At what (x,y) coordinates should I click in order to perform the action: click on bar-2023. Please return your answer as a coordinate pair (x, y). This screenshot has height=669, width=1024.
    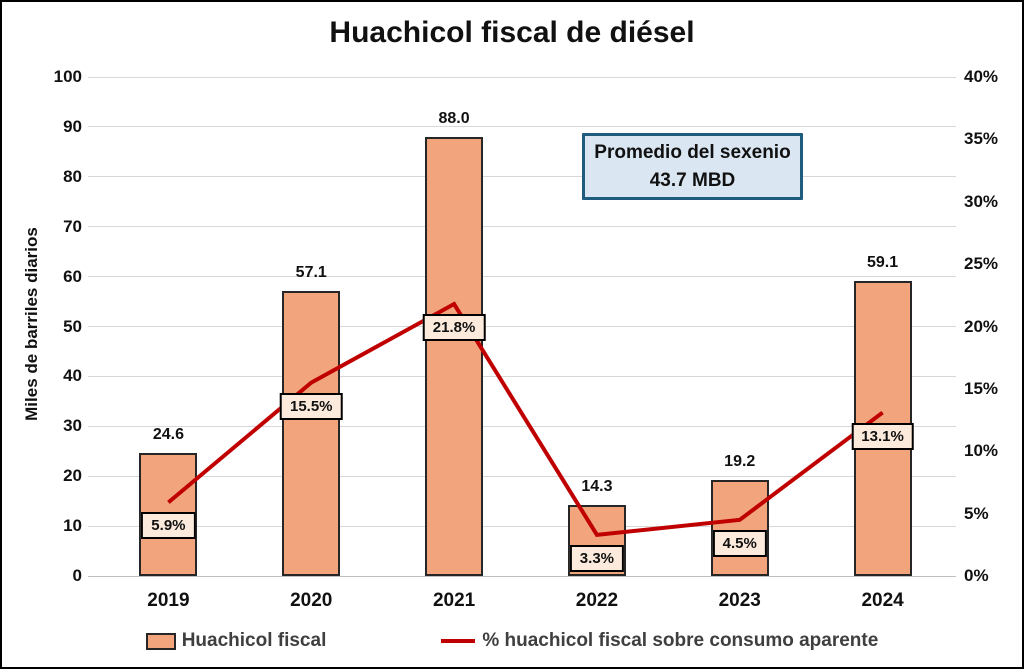
    Looking at the image, I should click on (739, 528).